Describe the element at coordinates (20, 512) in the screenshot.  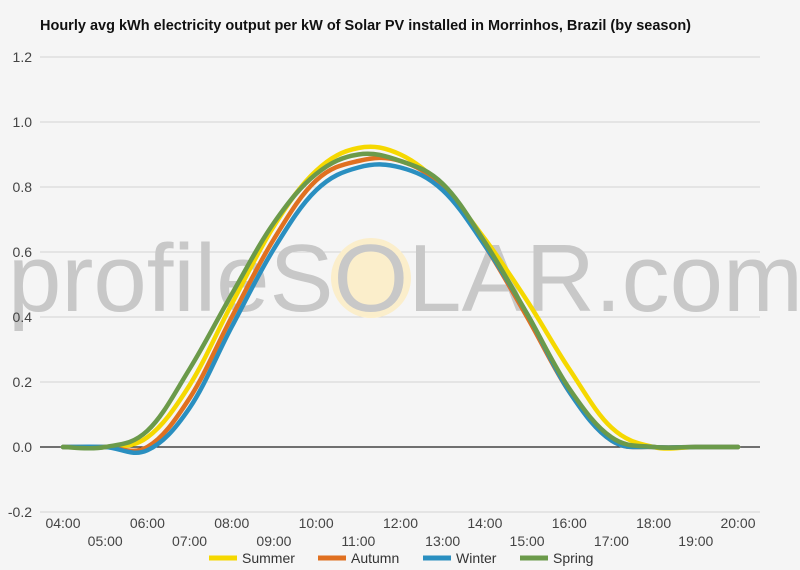
I see `y-tick-label: -0.2` at that location.